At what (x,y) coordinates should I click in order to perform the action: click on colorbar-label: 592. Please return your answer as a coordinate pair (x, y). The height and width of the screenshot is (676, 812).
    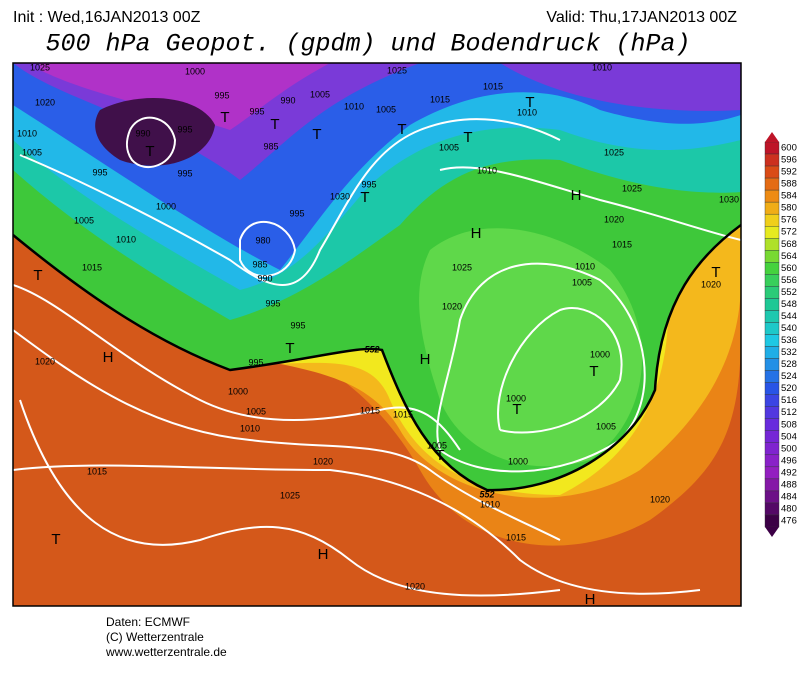
    Looking at the image, I should click on (789, 172).